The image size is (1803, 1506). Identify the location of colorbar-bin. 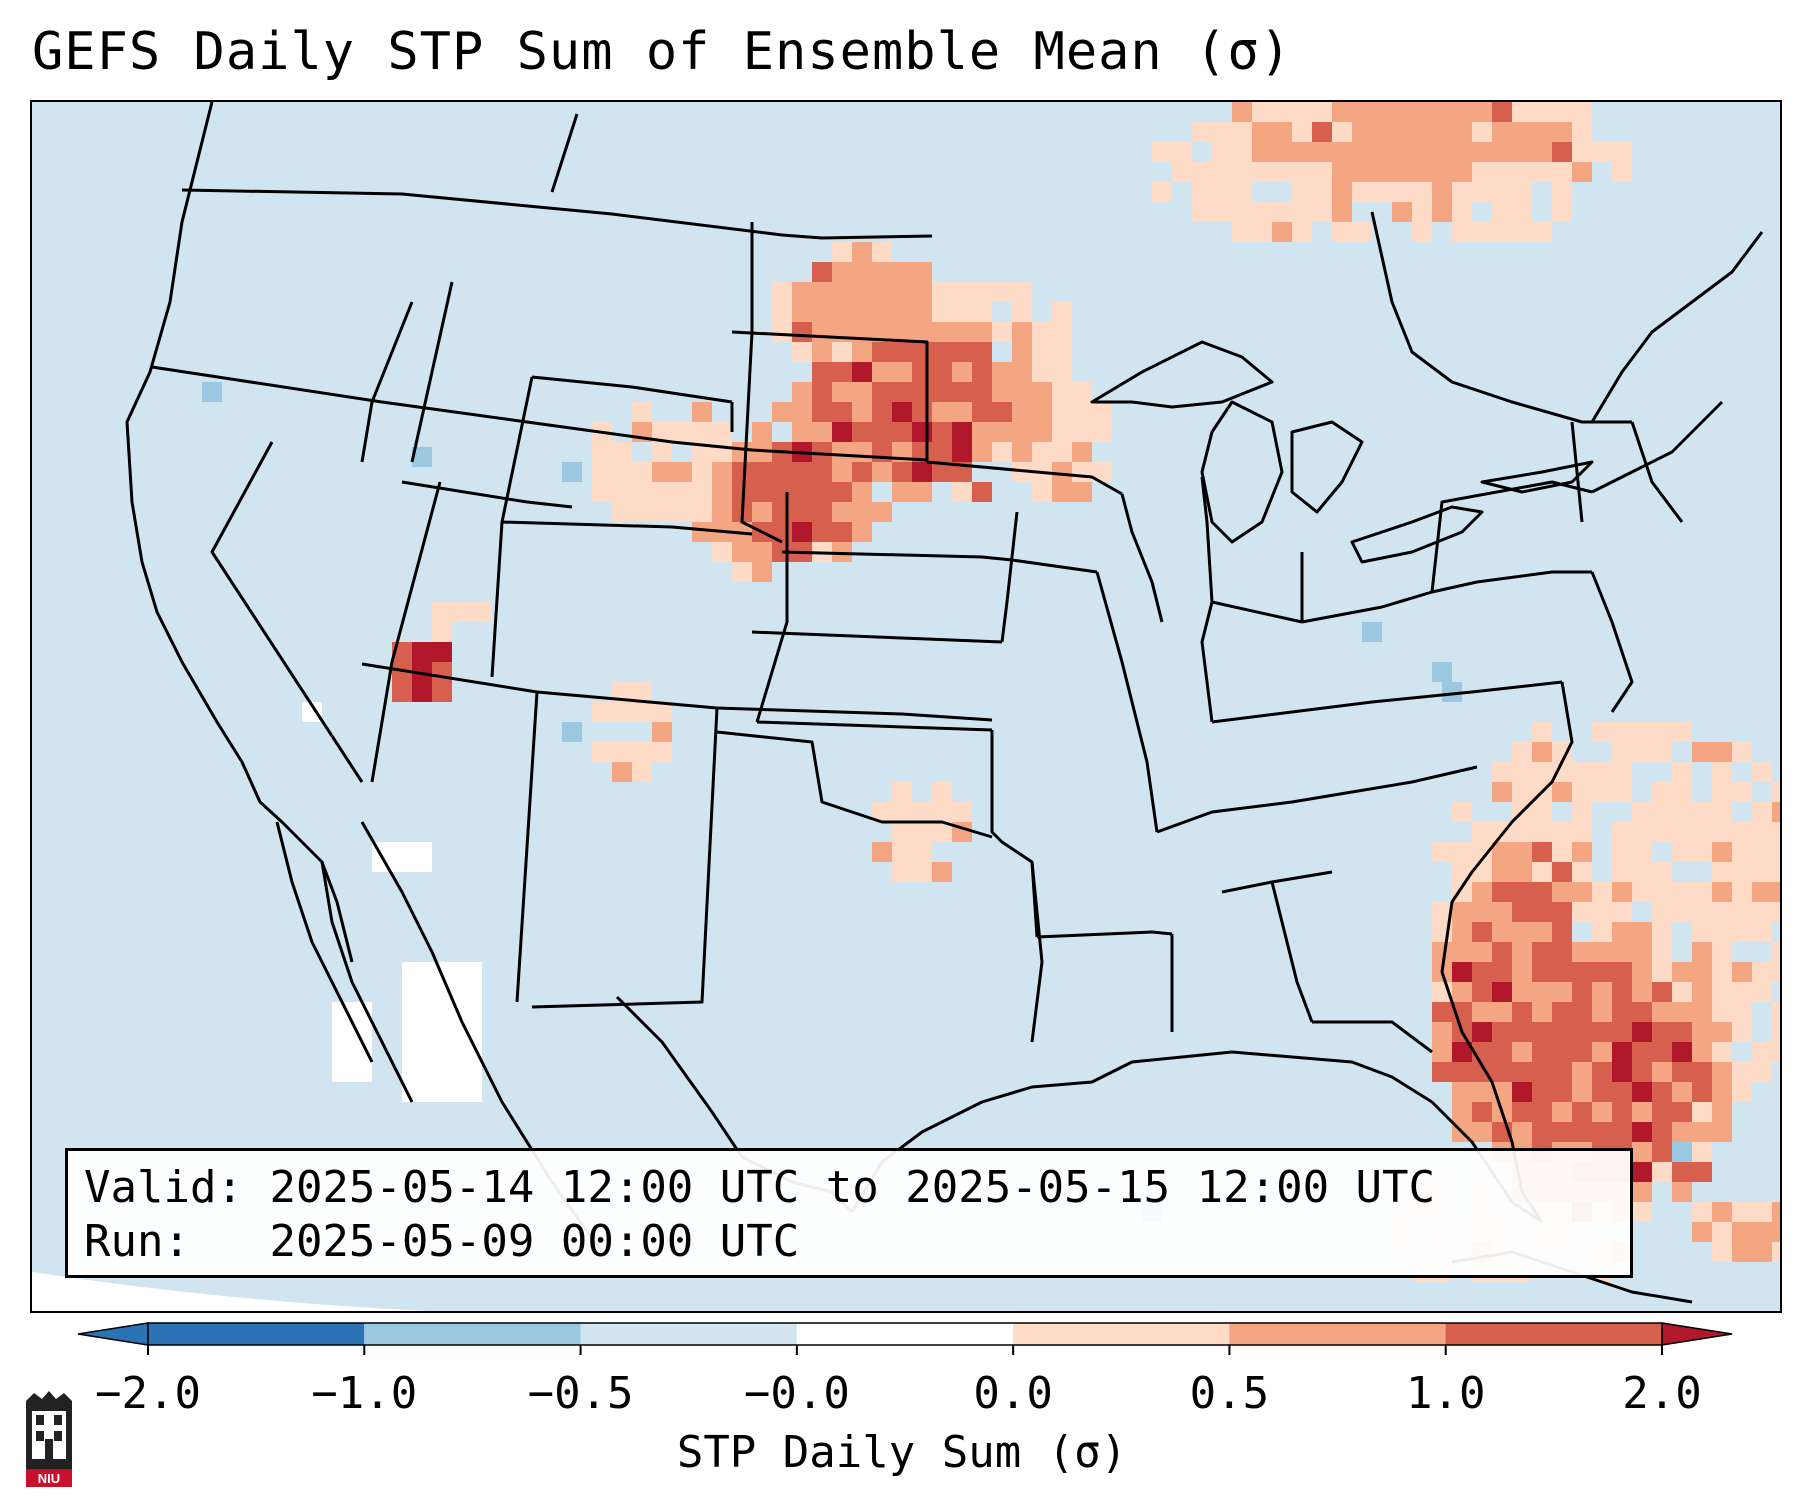
(688, 1334).